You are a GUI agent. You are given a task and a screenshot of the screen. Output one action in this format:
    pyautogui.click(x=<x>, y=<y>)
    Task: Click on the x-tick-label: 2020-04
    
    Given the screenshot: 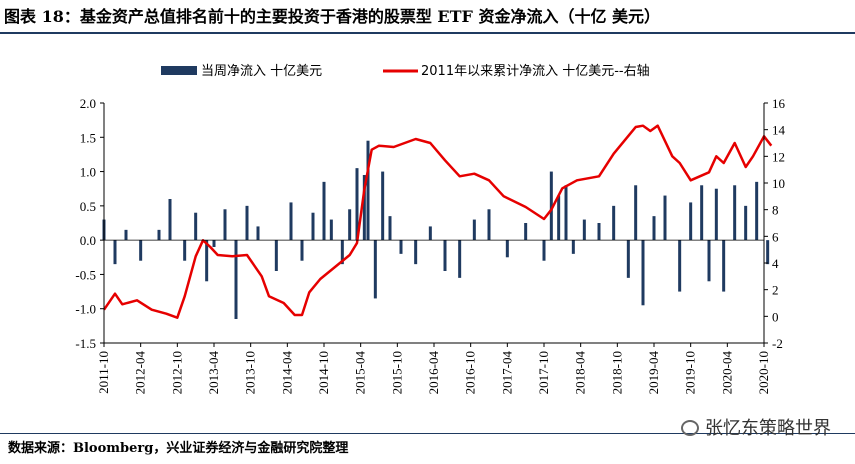 What is the action you would take?
    pyautogui.click(x=726, y=373)
    